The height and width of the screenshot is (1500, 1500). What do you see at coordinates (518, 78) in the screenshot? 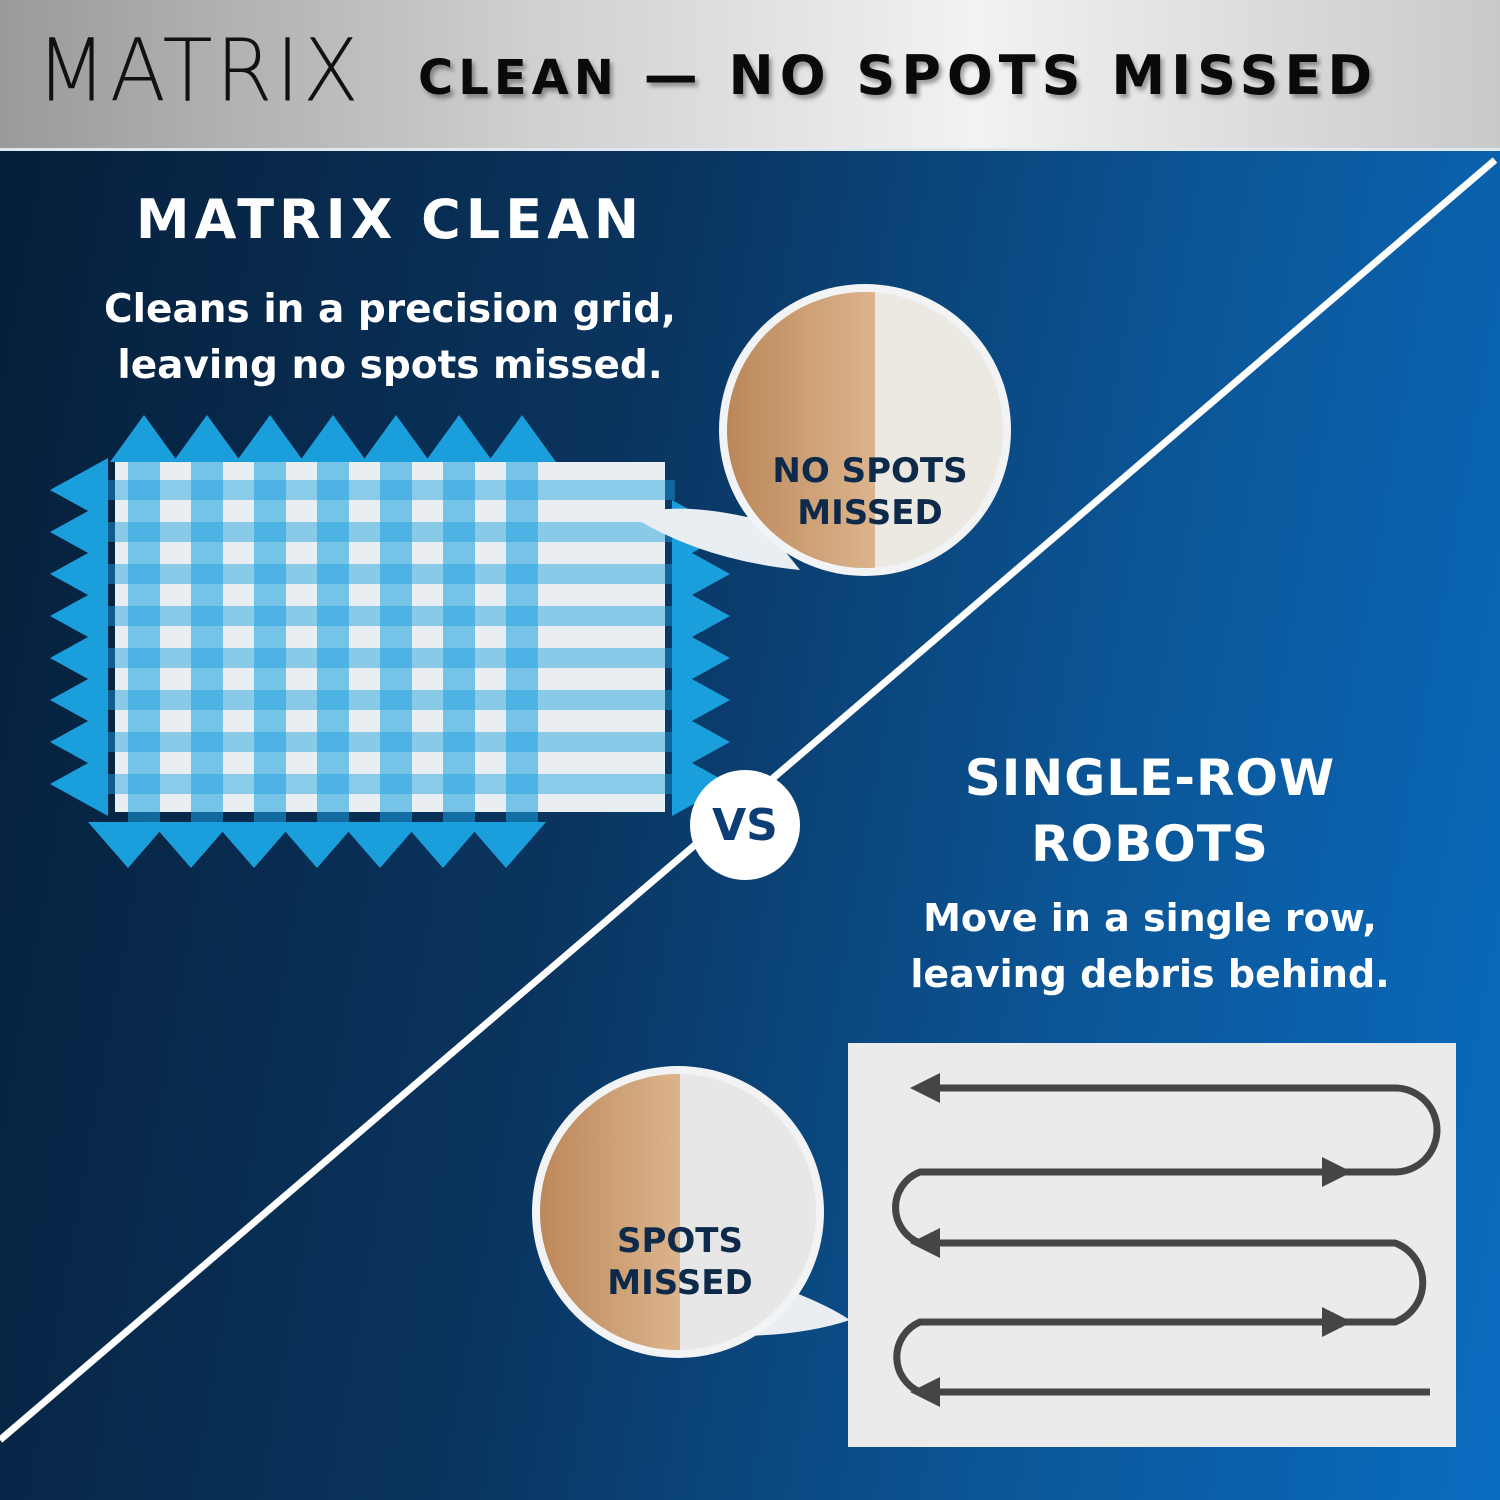
I see `headline-clean: CLEAN` at bounding box center [518, 78].